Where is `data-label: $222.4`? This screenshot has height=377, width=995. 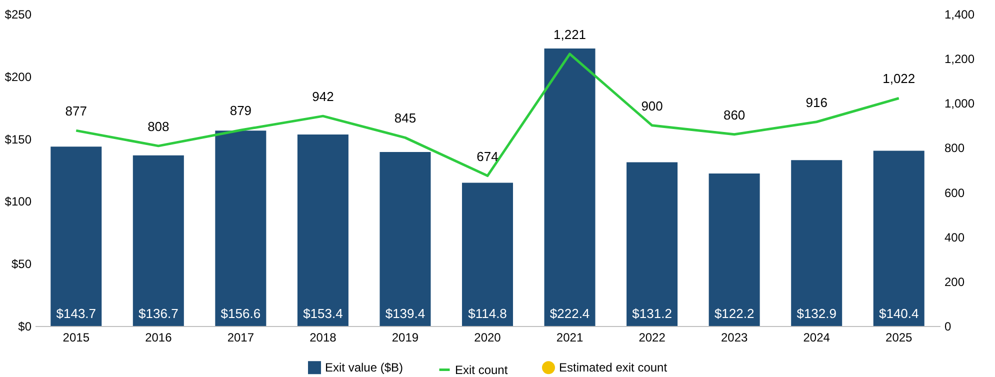
data-label: $222.4 is located at coordinates (570, 313).